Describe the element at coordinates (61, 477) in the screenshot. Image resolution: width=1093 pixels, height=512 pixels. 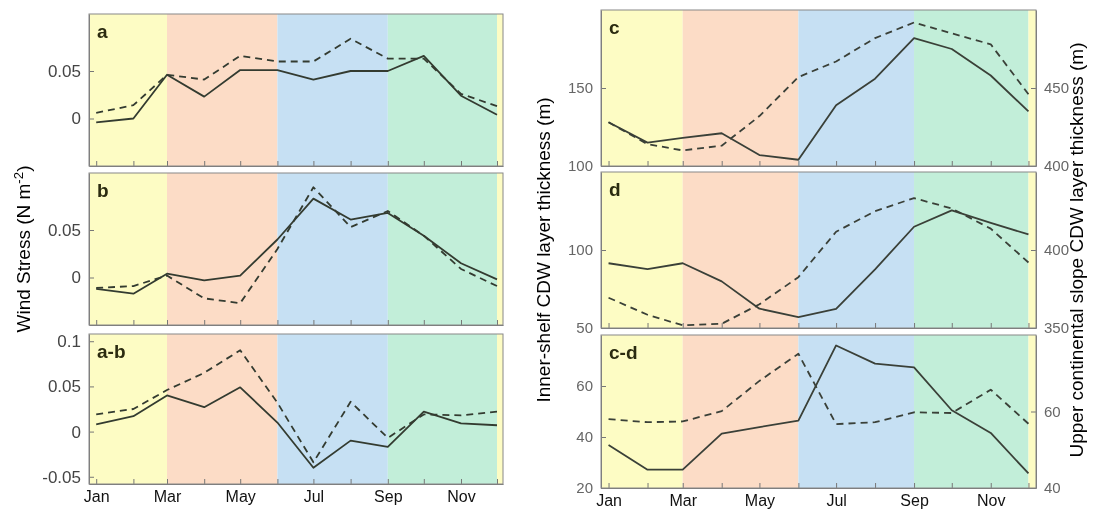
I see `y-tick-label: -0.05` at that location.